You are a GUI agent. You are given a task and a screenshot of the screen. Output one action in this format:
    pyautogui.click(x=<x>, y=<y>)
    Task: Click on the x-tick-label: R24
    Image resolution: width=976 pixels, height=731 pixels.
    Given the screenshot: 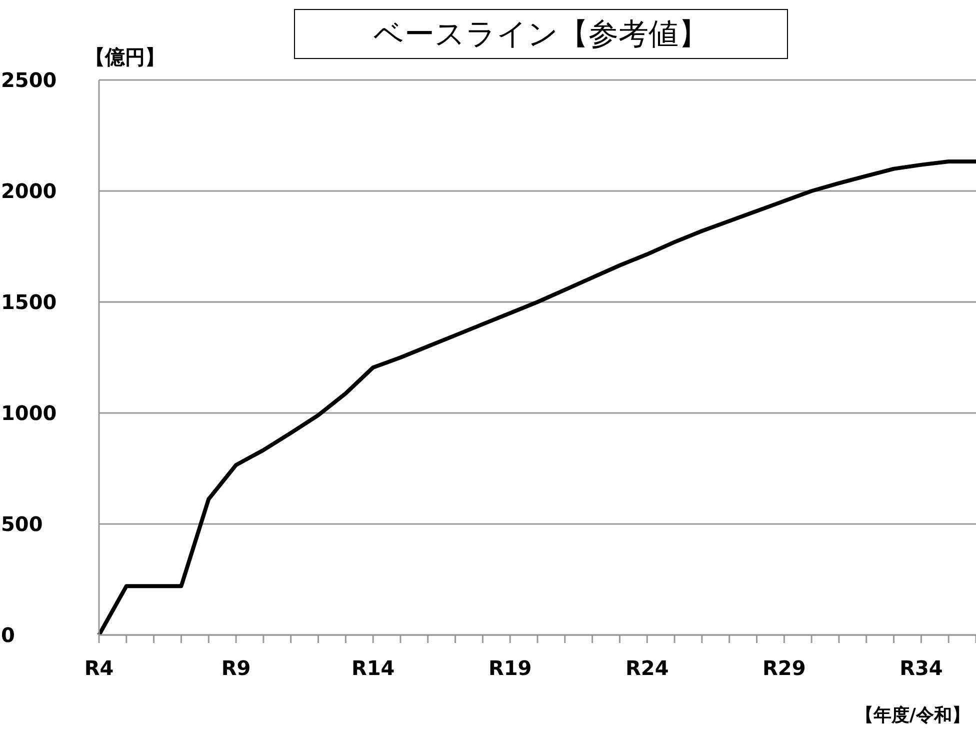 What is the action you would take?
    pyautogui.click(x=647, y=668)
    